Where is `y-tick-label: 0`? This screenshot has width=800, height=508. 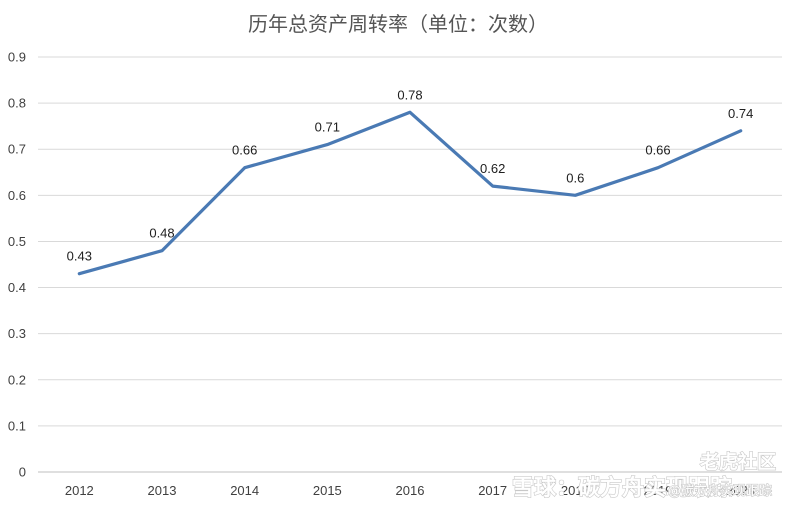 y-tick-label: 0 is located at coordinates (22, 472).